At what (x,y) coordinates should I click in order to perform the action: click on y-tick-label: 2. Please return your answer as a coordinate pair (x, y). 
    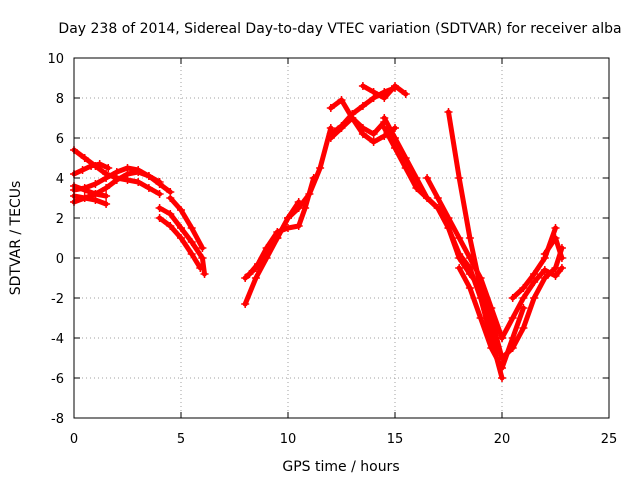
    Looking at the image, I should click on (60, 219).